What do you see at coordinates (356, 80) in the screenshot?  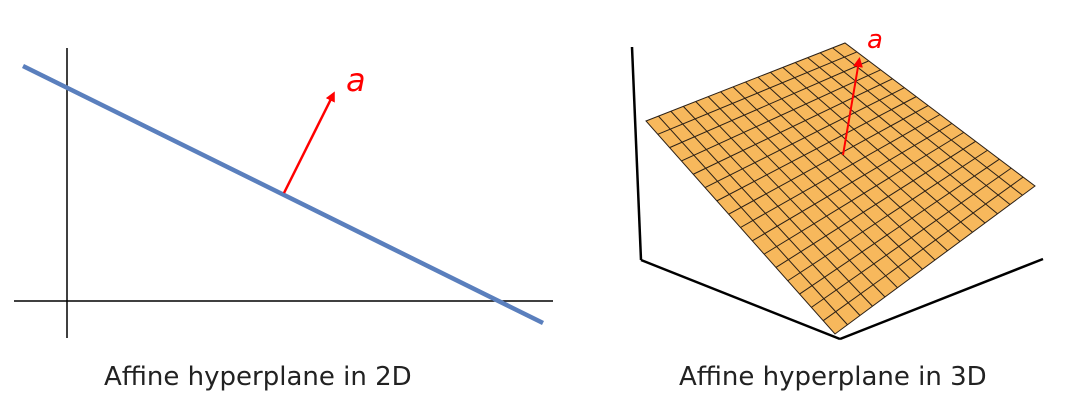 I see `vector-label-a: a` at bounding box center [356, 80].